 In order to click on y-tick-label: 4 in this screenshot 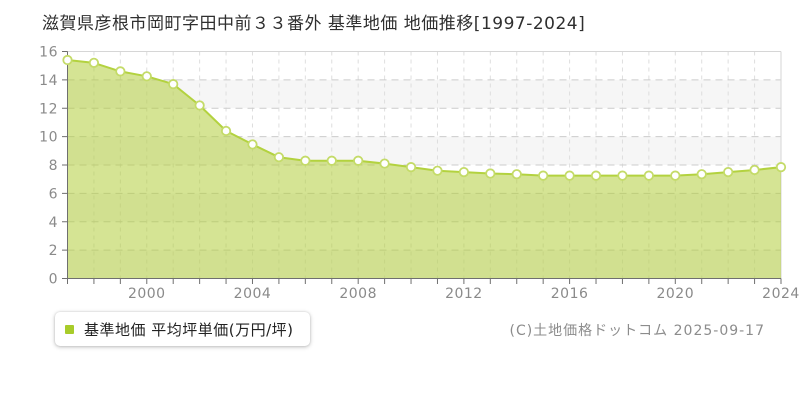, I will do `click(53, 223)`.